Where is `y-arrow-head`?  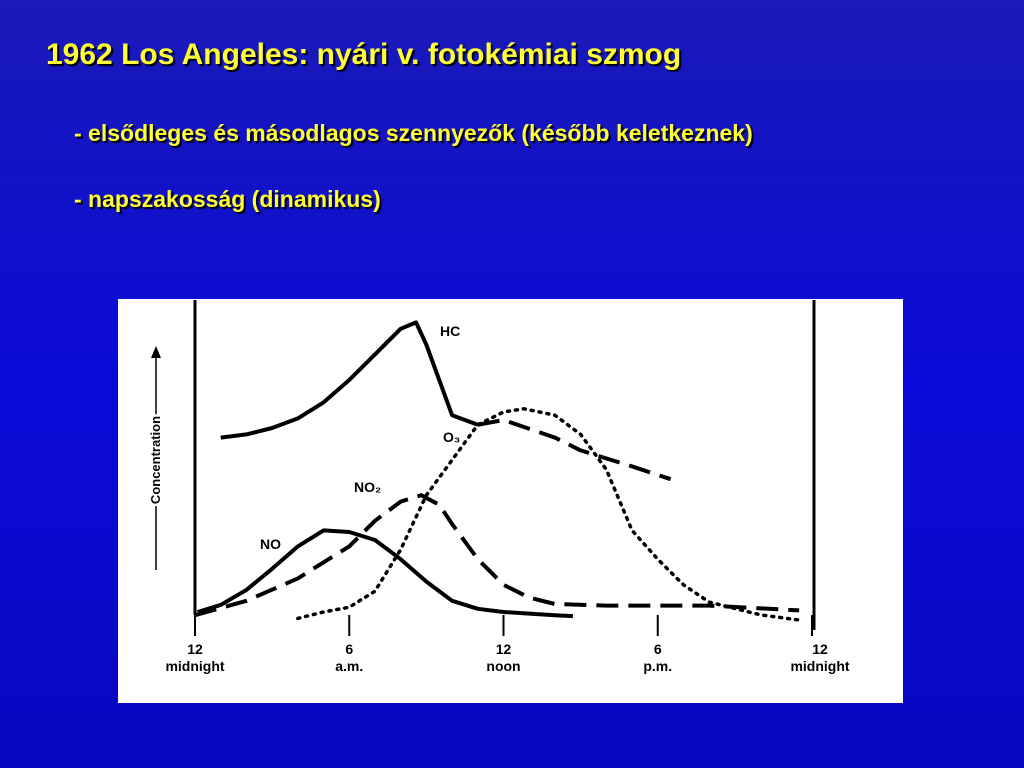
y-arrow-head is located at coordinates (156, 352).